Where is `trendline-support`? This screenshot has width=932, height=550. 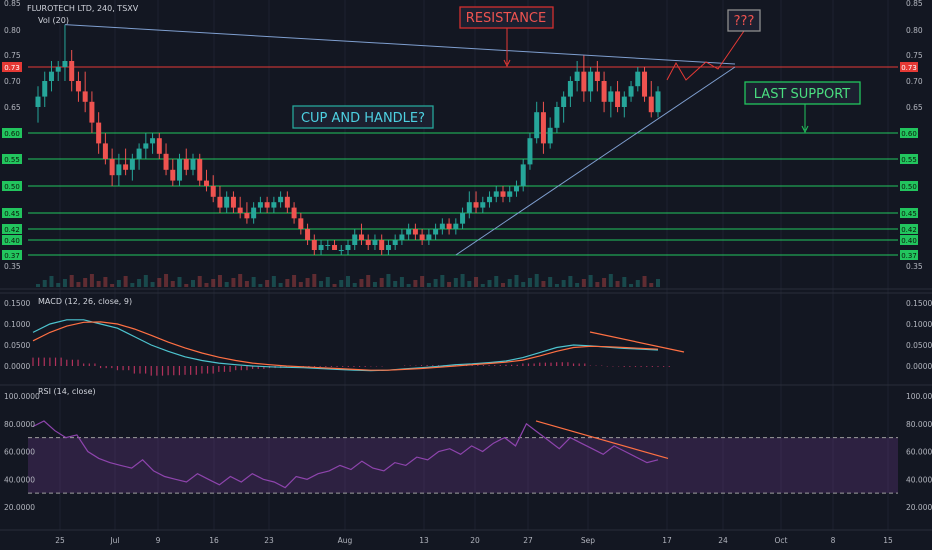 trendline-support is located at coordinates (595, 161).